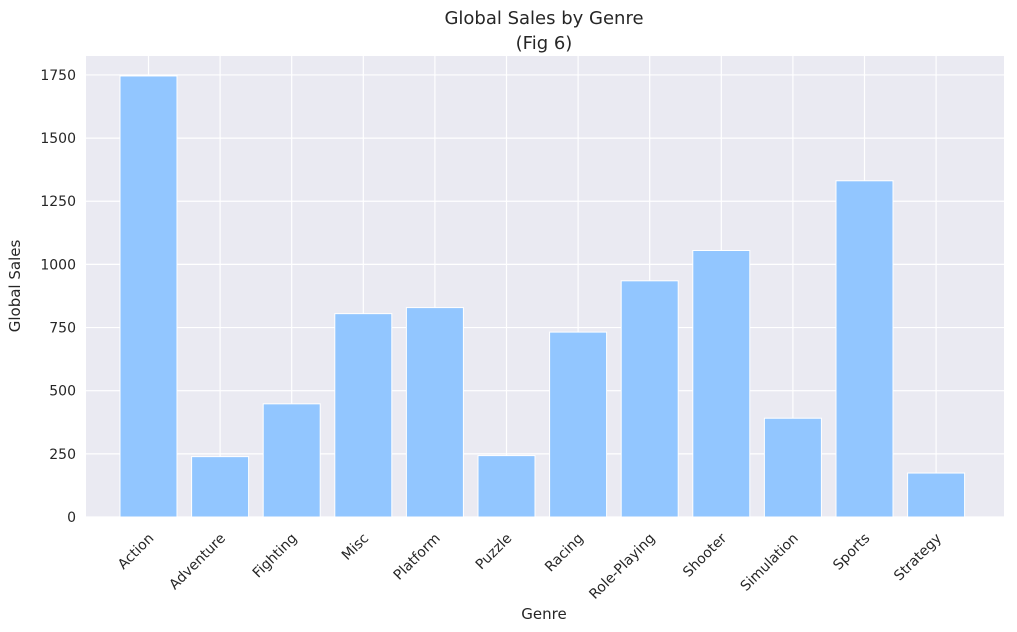 Image resolution: width=1017 pixels, height=632 pixels. Describe the element at coordinates (417, 557) in the screenshot. I see `x-tick-label: Platform` at that location.